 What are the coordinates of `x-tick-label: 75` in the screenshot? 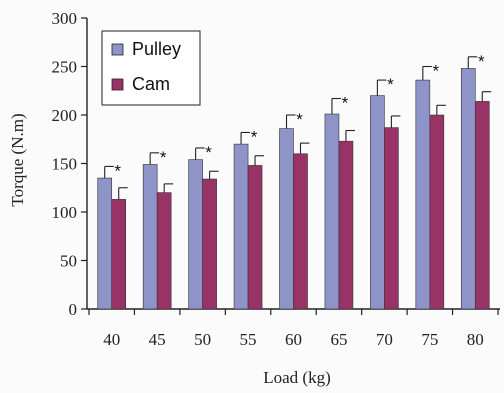 It's located at (429, 339).